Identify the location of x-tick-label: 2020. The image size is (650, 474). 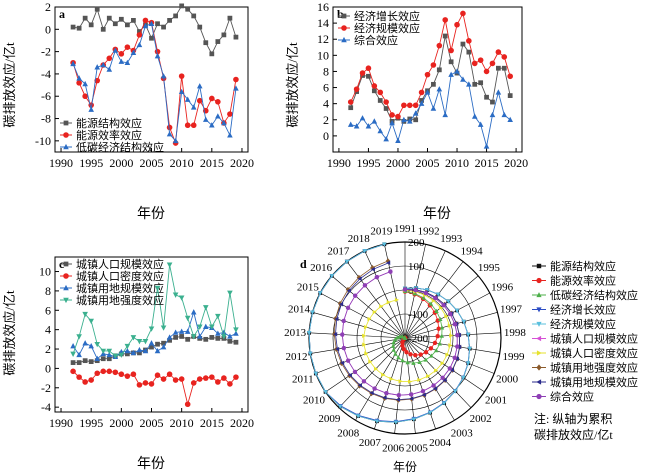
(516, 163).